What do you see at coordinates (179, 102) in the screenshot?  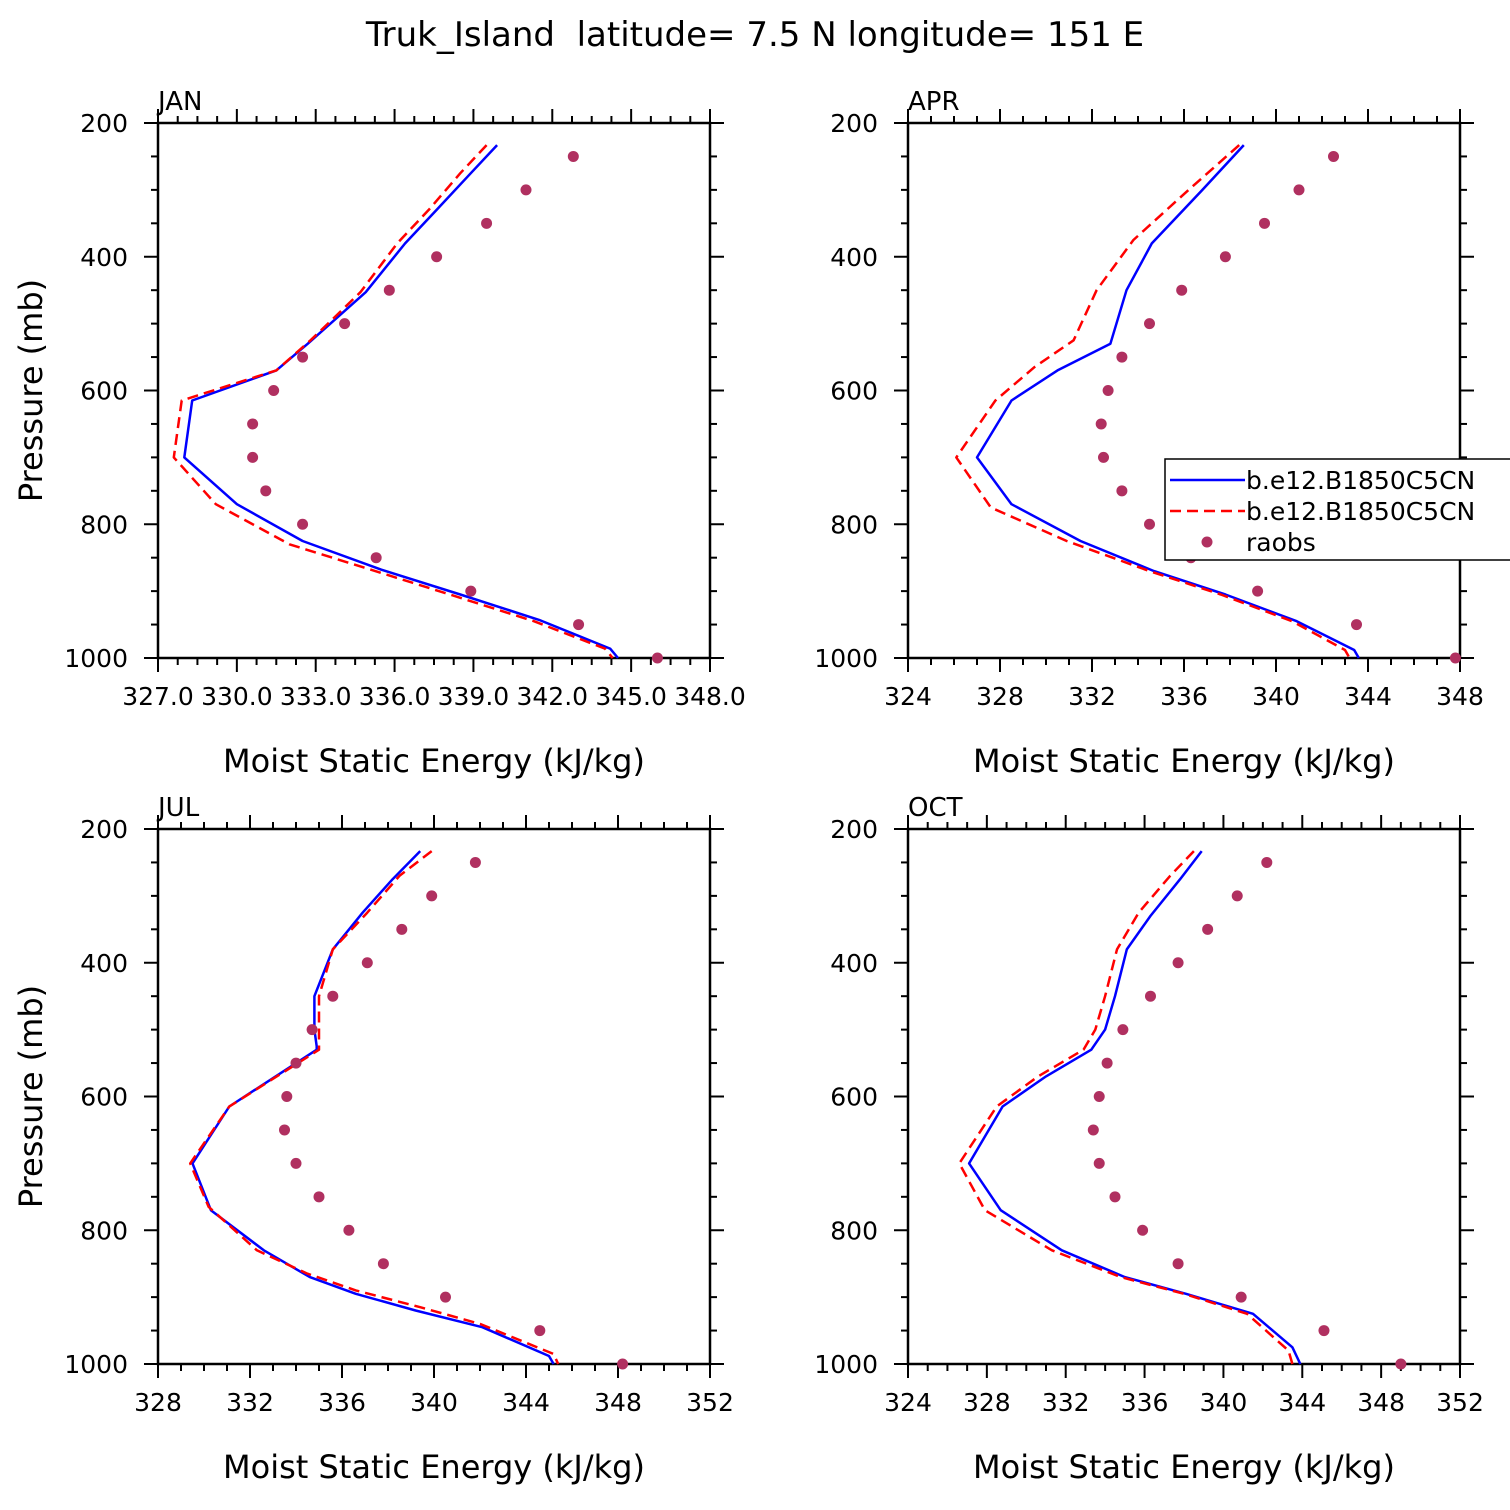 I see `panel-label-jan: JAN` at bounding box center [179, 102].